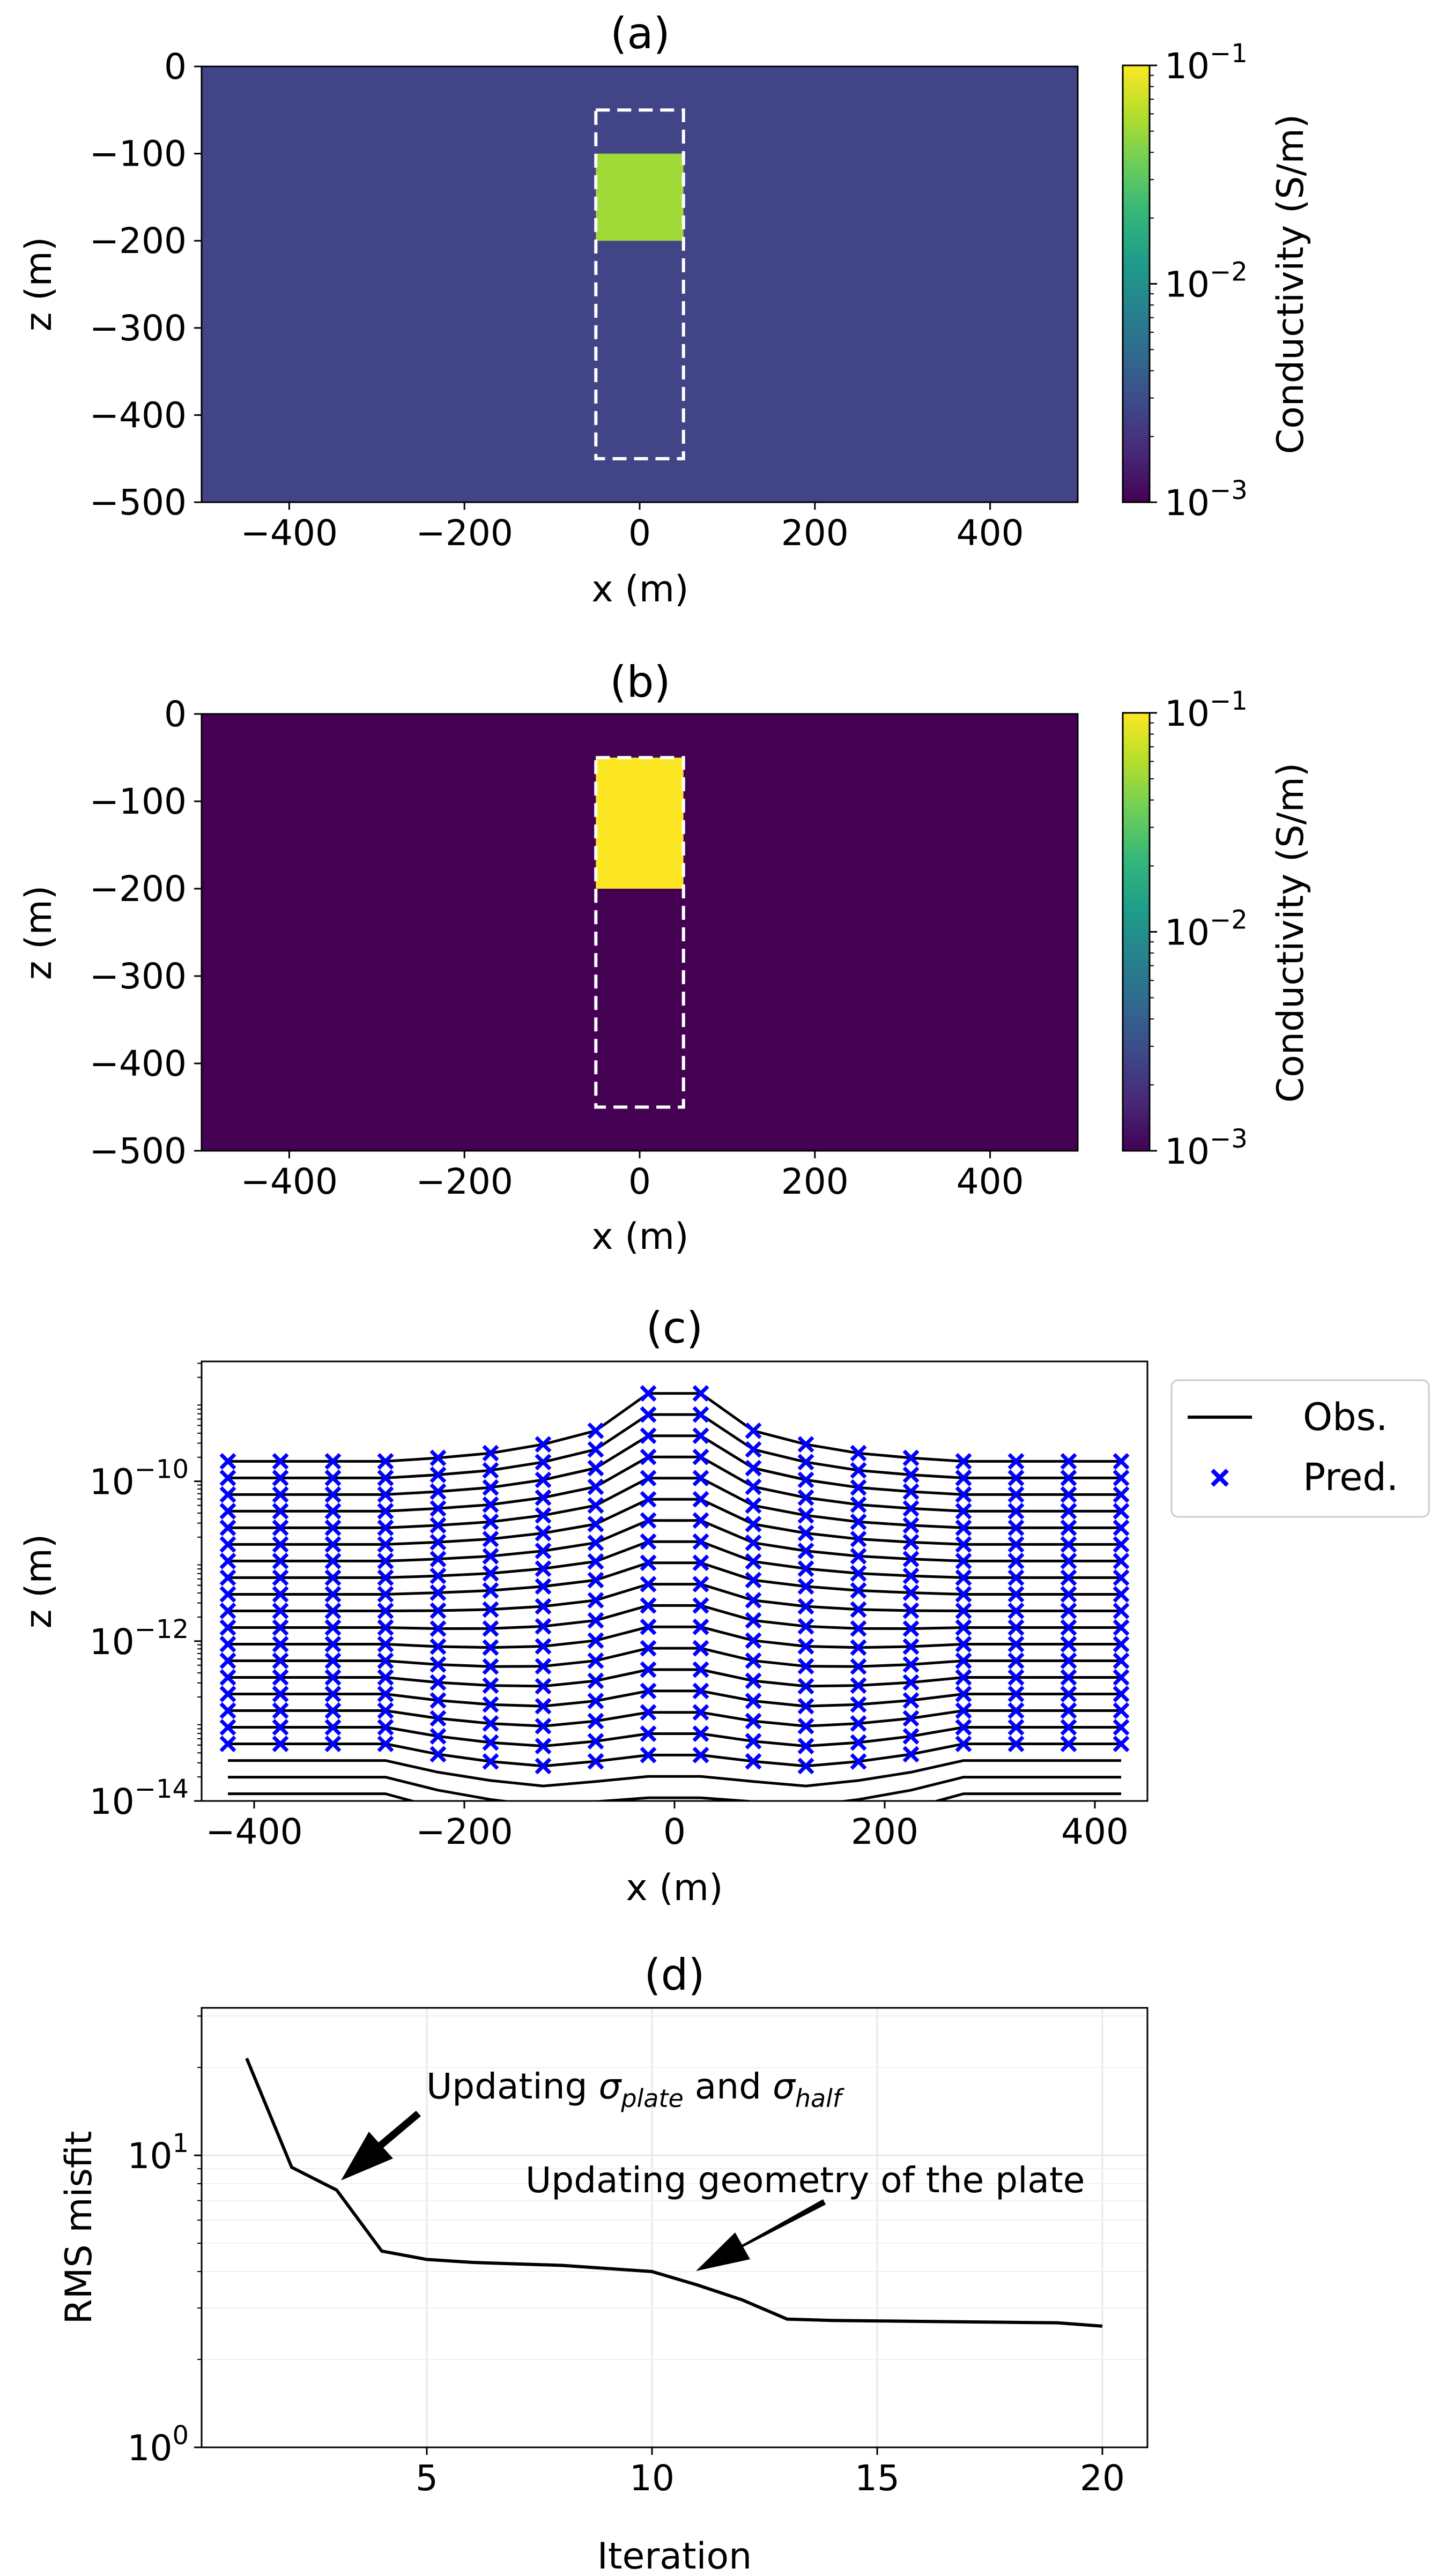 This screenshot has width=1445, height=2576. I want to click on obs-curve, so click(674, 1796).